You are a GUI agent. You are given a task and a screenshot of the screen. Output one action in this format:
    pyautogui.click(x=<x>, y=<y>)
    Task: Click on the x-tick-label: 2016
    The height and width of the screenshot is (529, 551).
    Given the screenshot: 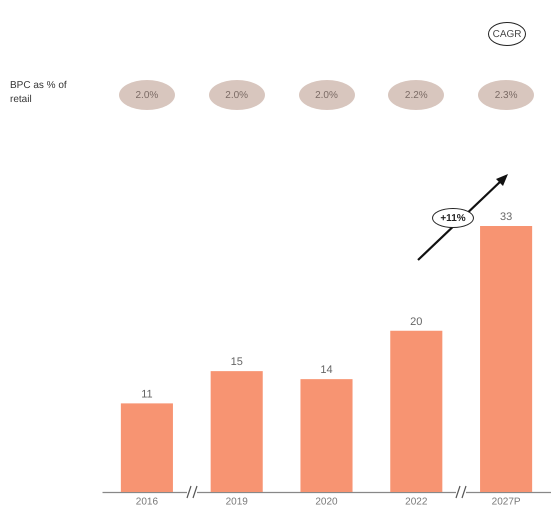 What is the action you would take?
    pyautogui.click(x=147, y=502)
    